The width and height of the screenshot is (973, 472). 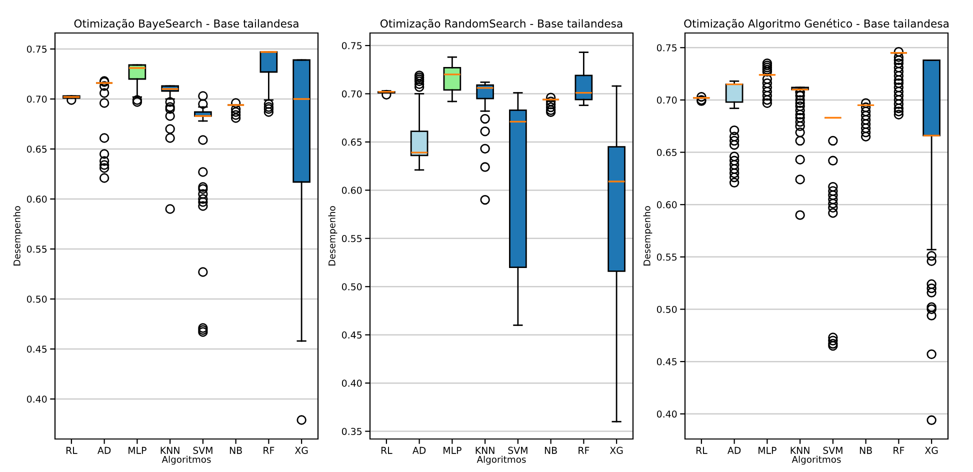 What do you see at coordinates (501, 24) in the screenshot?
I see `chart-title: Otimização RandomSearch - Base tailandesa` at bounding box center [501, 24].